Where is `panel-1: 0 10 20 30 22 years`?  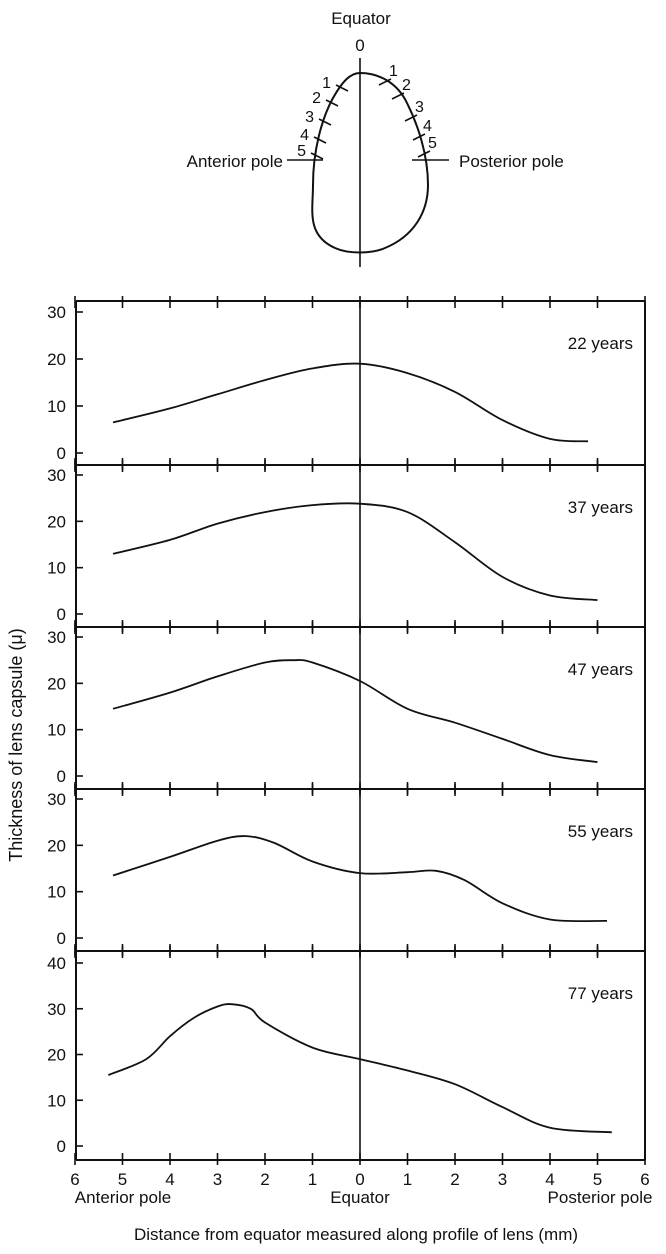
panel-1: 0 10 20 30 22 years is located at coordinates (346, 383).